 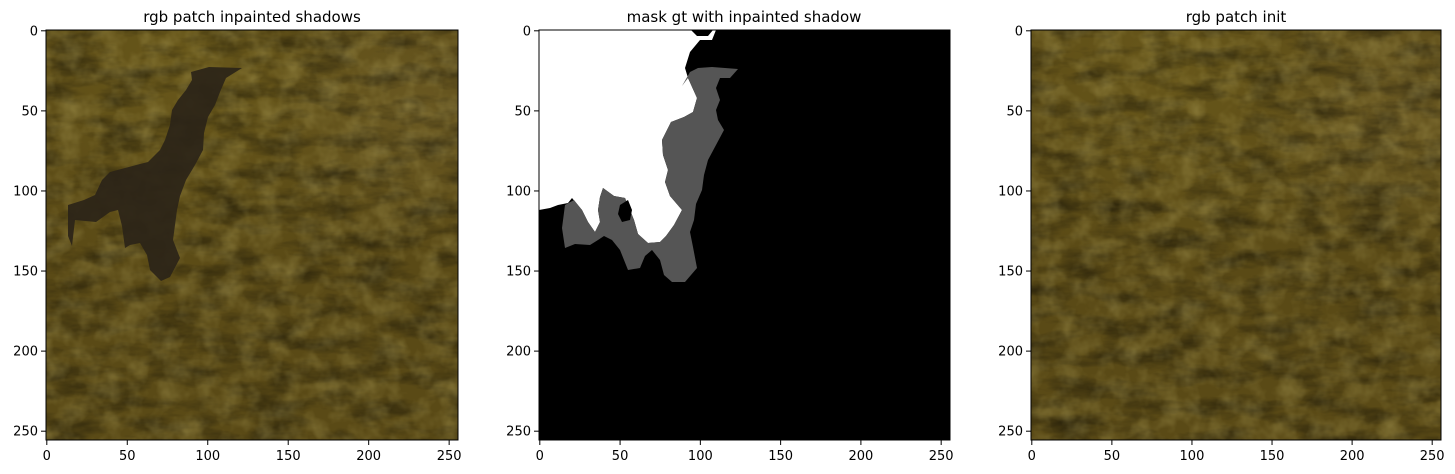 What do you see at coordinates (155, 174) in the screenshot?
I see `inpainted-shadow-region` at bounding box center [155, 174].